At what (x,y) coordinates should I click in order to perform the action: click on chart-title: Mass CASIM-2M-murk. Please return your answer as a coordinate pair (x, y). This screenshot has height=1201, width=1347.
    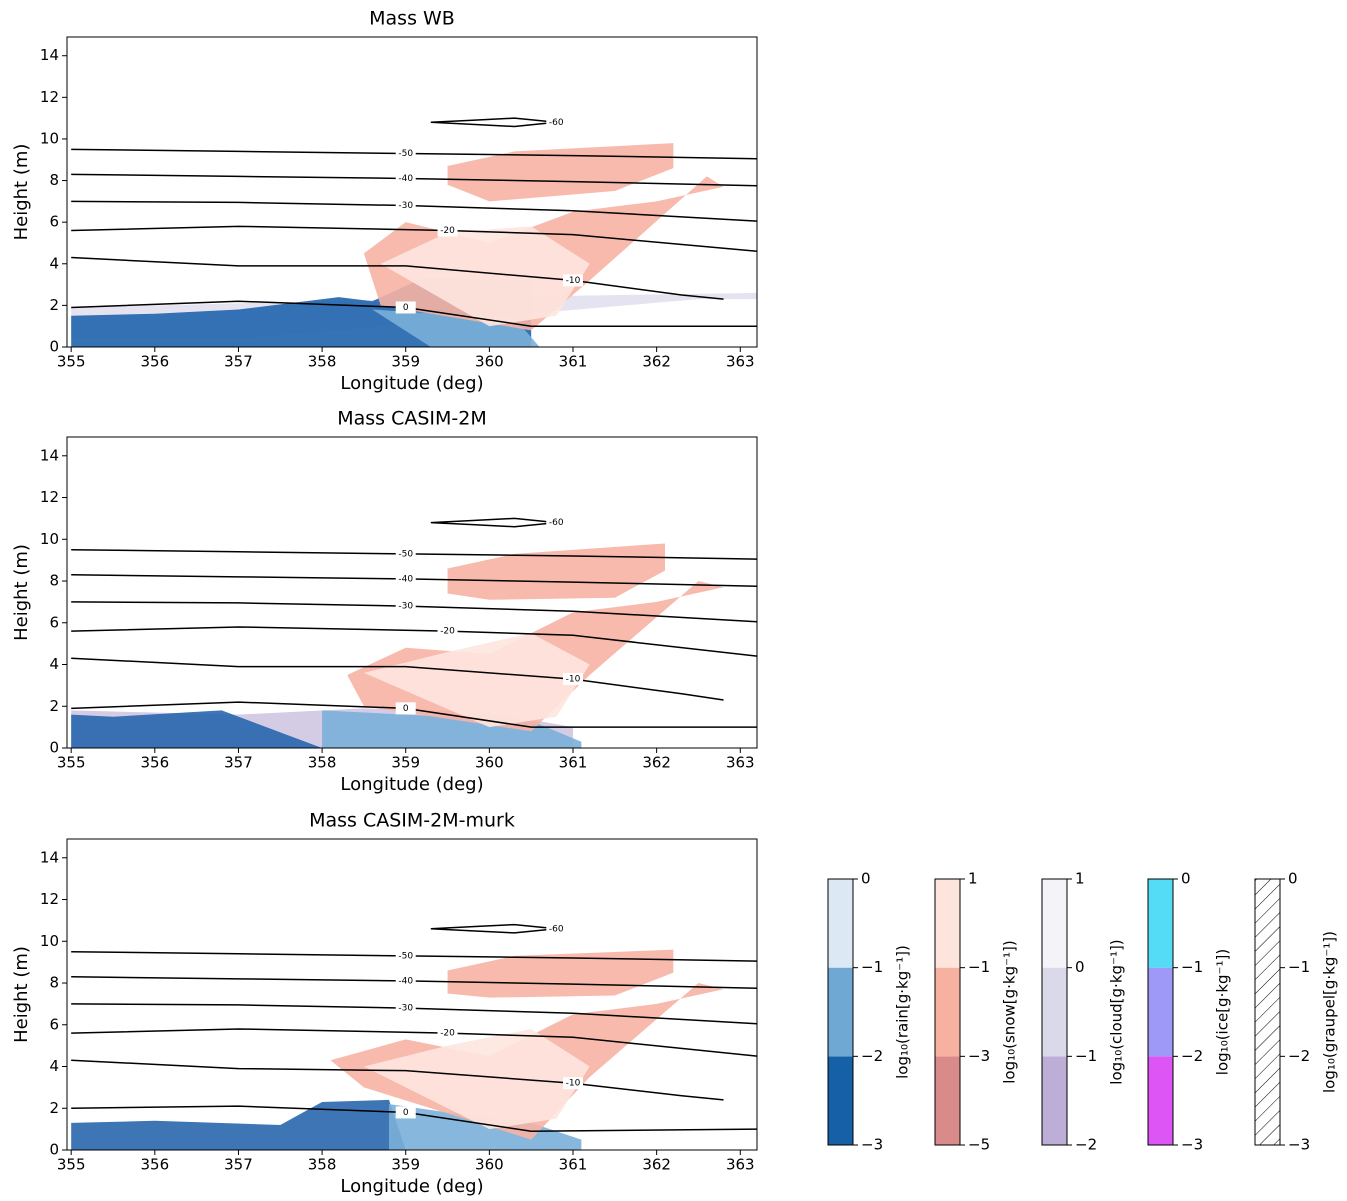
    Looking at the image, I should click on (412, 821).